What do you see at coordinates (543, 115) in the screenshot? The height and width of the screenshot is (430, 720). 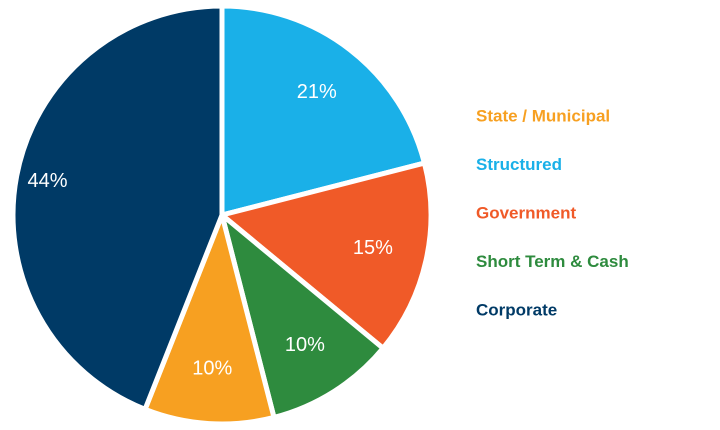 I see `legend-label: State / Municipal` at bounding box center [543, 115].